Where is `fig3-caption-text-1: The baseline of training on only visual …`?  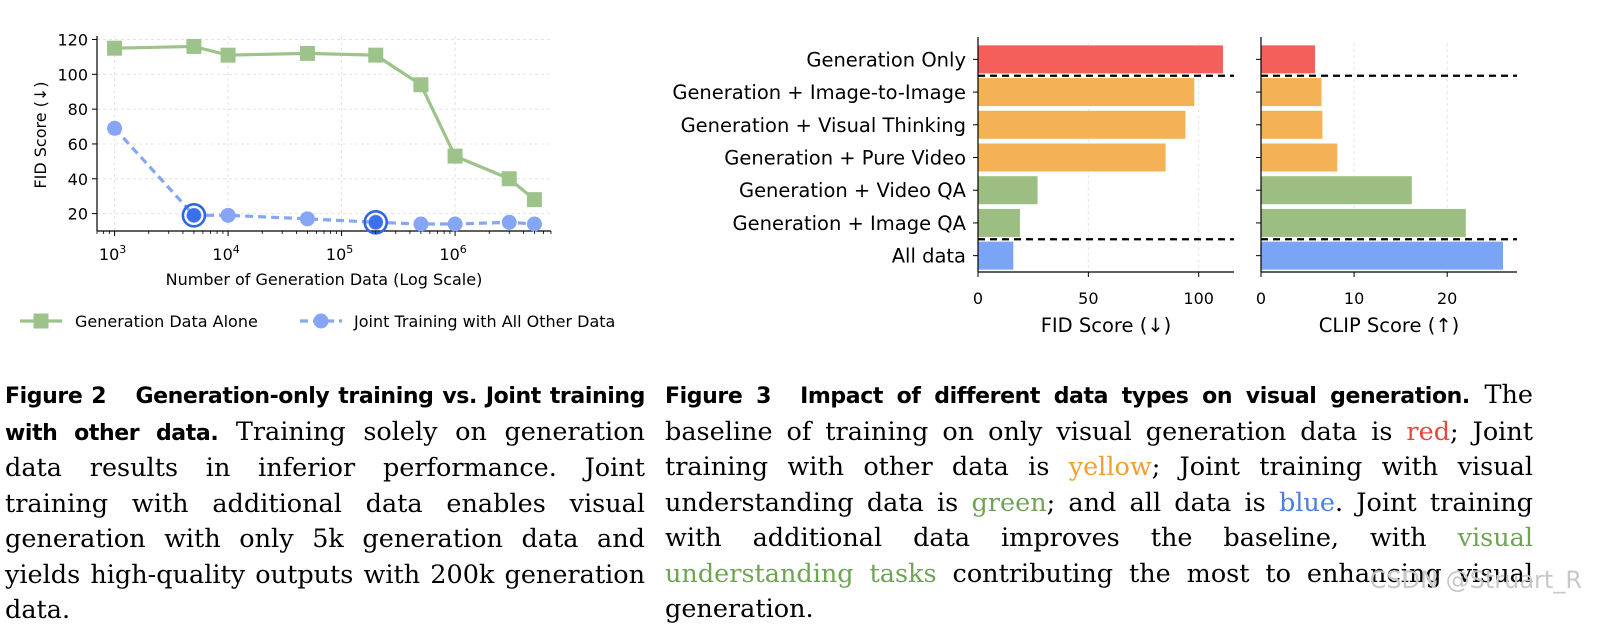 fig3-caption-text-1: The baseline of training on only visual … is located at coordinates (1099, 413).